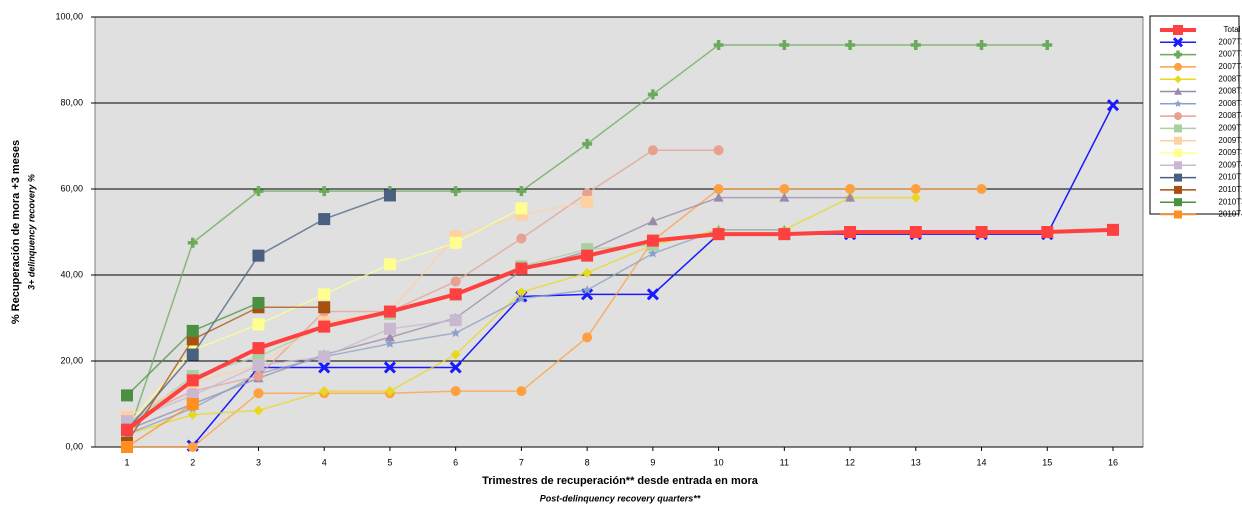 The width and height of the screenshot is (1242, 508). Describe the element at coordinates (1201, 214) in the screenshot. I see `legend-item: 2010T4` at that location.